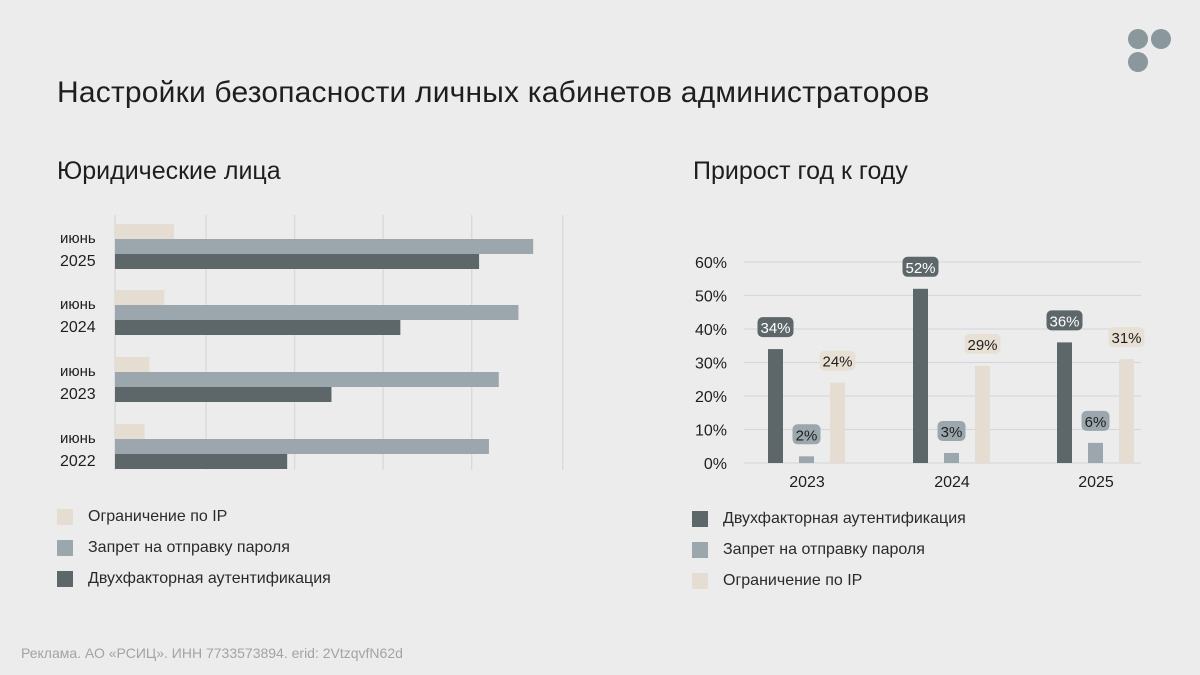 The width and height of the screenshot is (1200, 675). I want to click on x-tick-label: 2023, so click(807, 482).